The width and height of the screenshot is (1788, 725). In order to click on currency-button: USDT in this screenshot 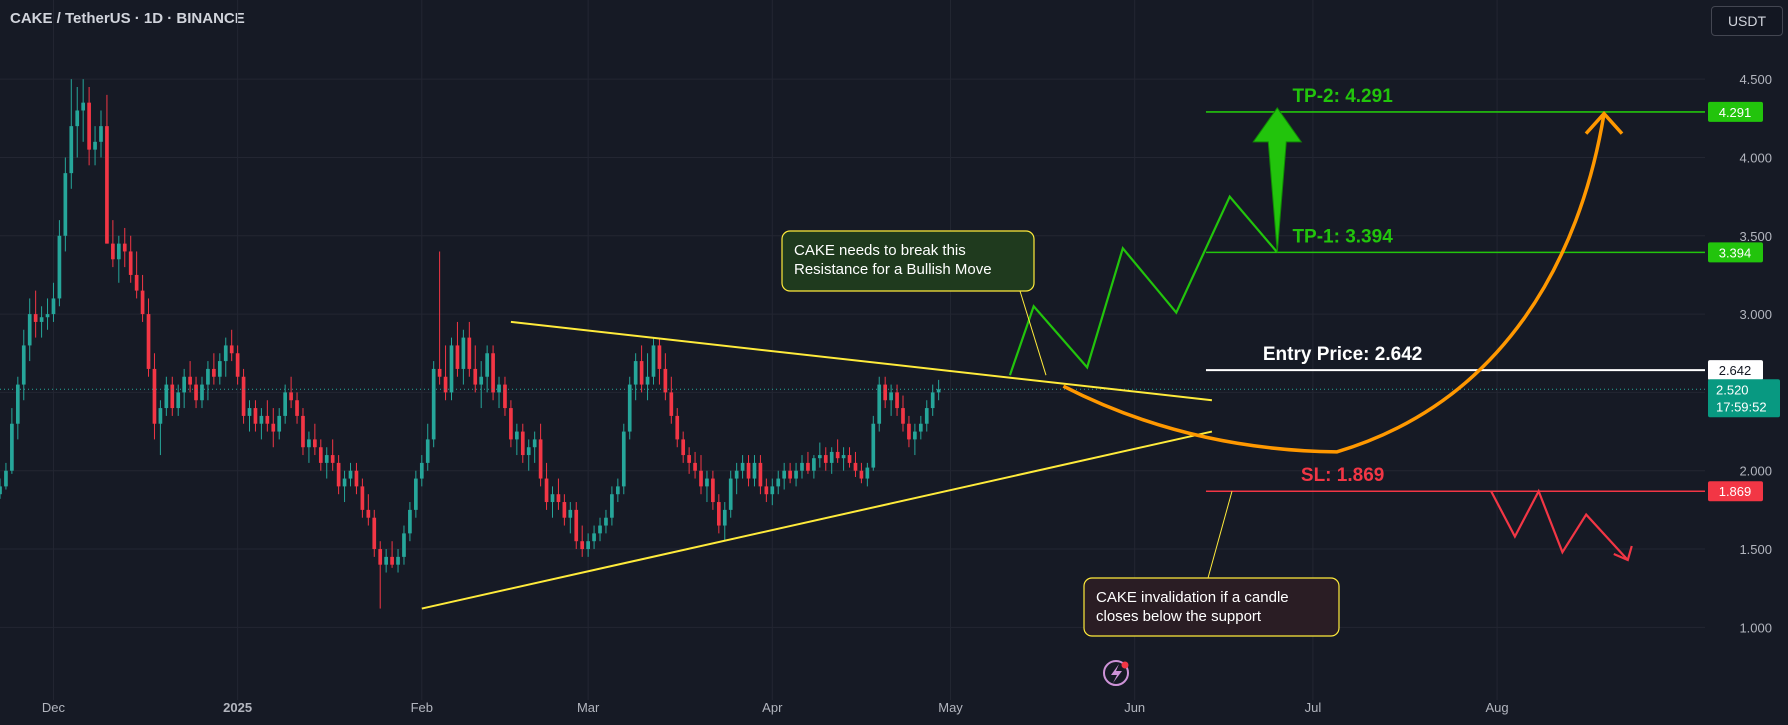, I will do `click(1747, 21)`.